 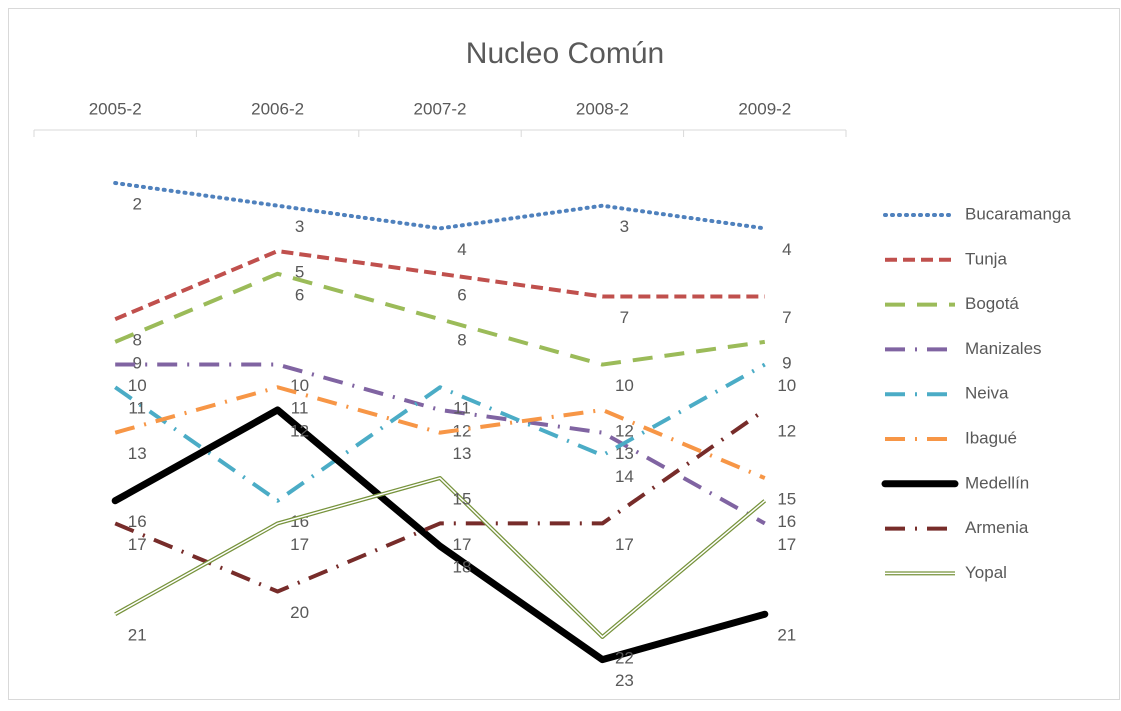 I want to click on data-label: 14, so click(x=624, y=476).